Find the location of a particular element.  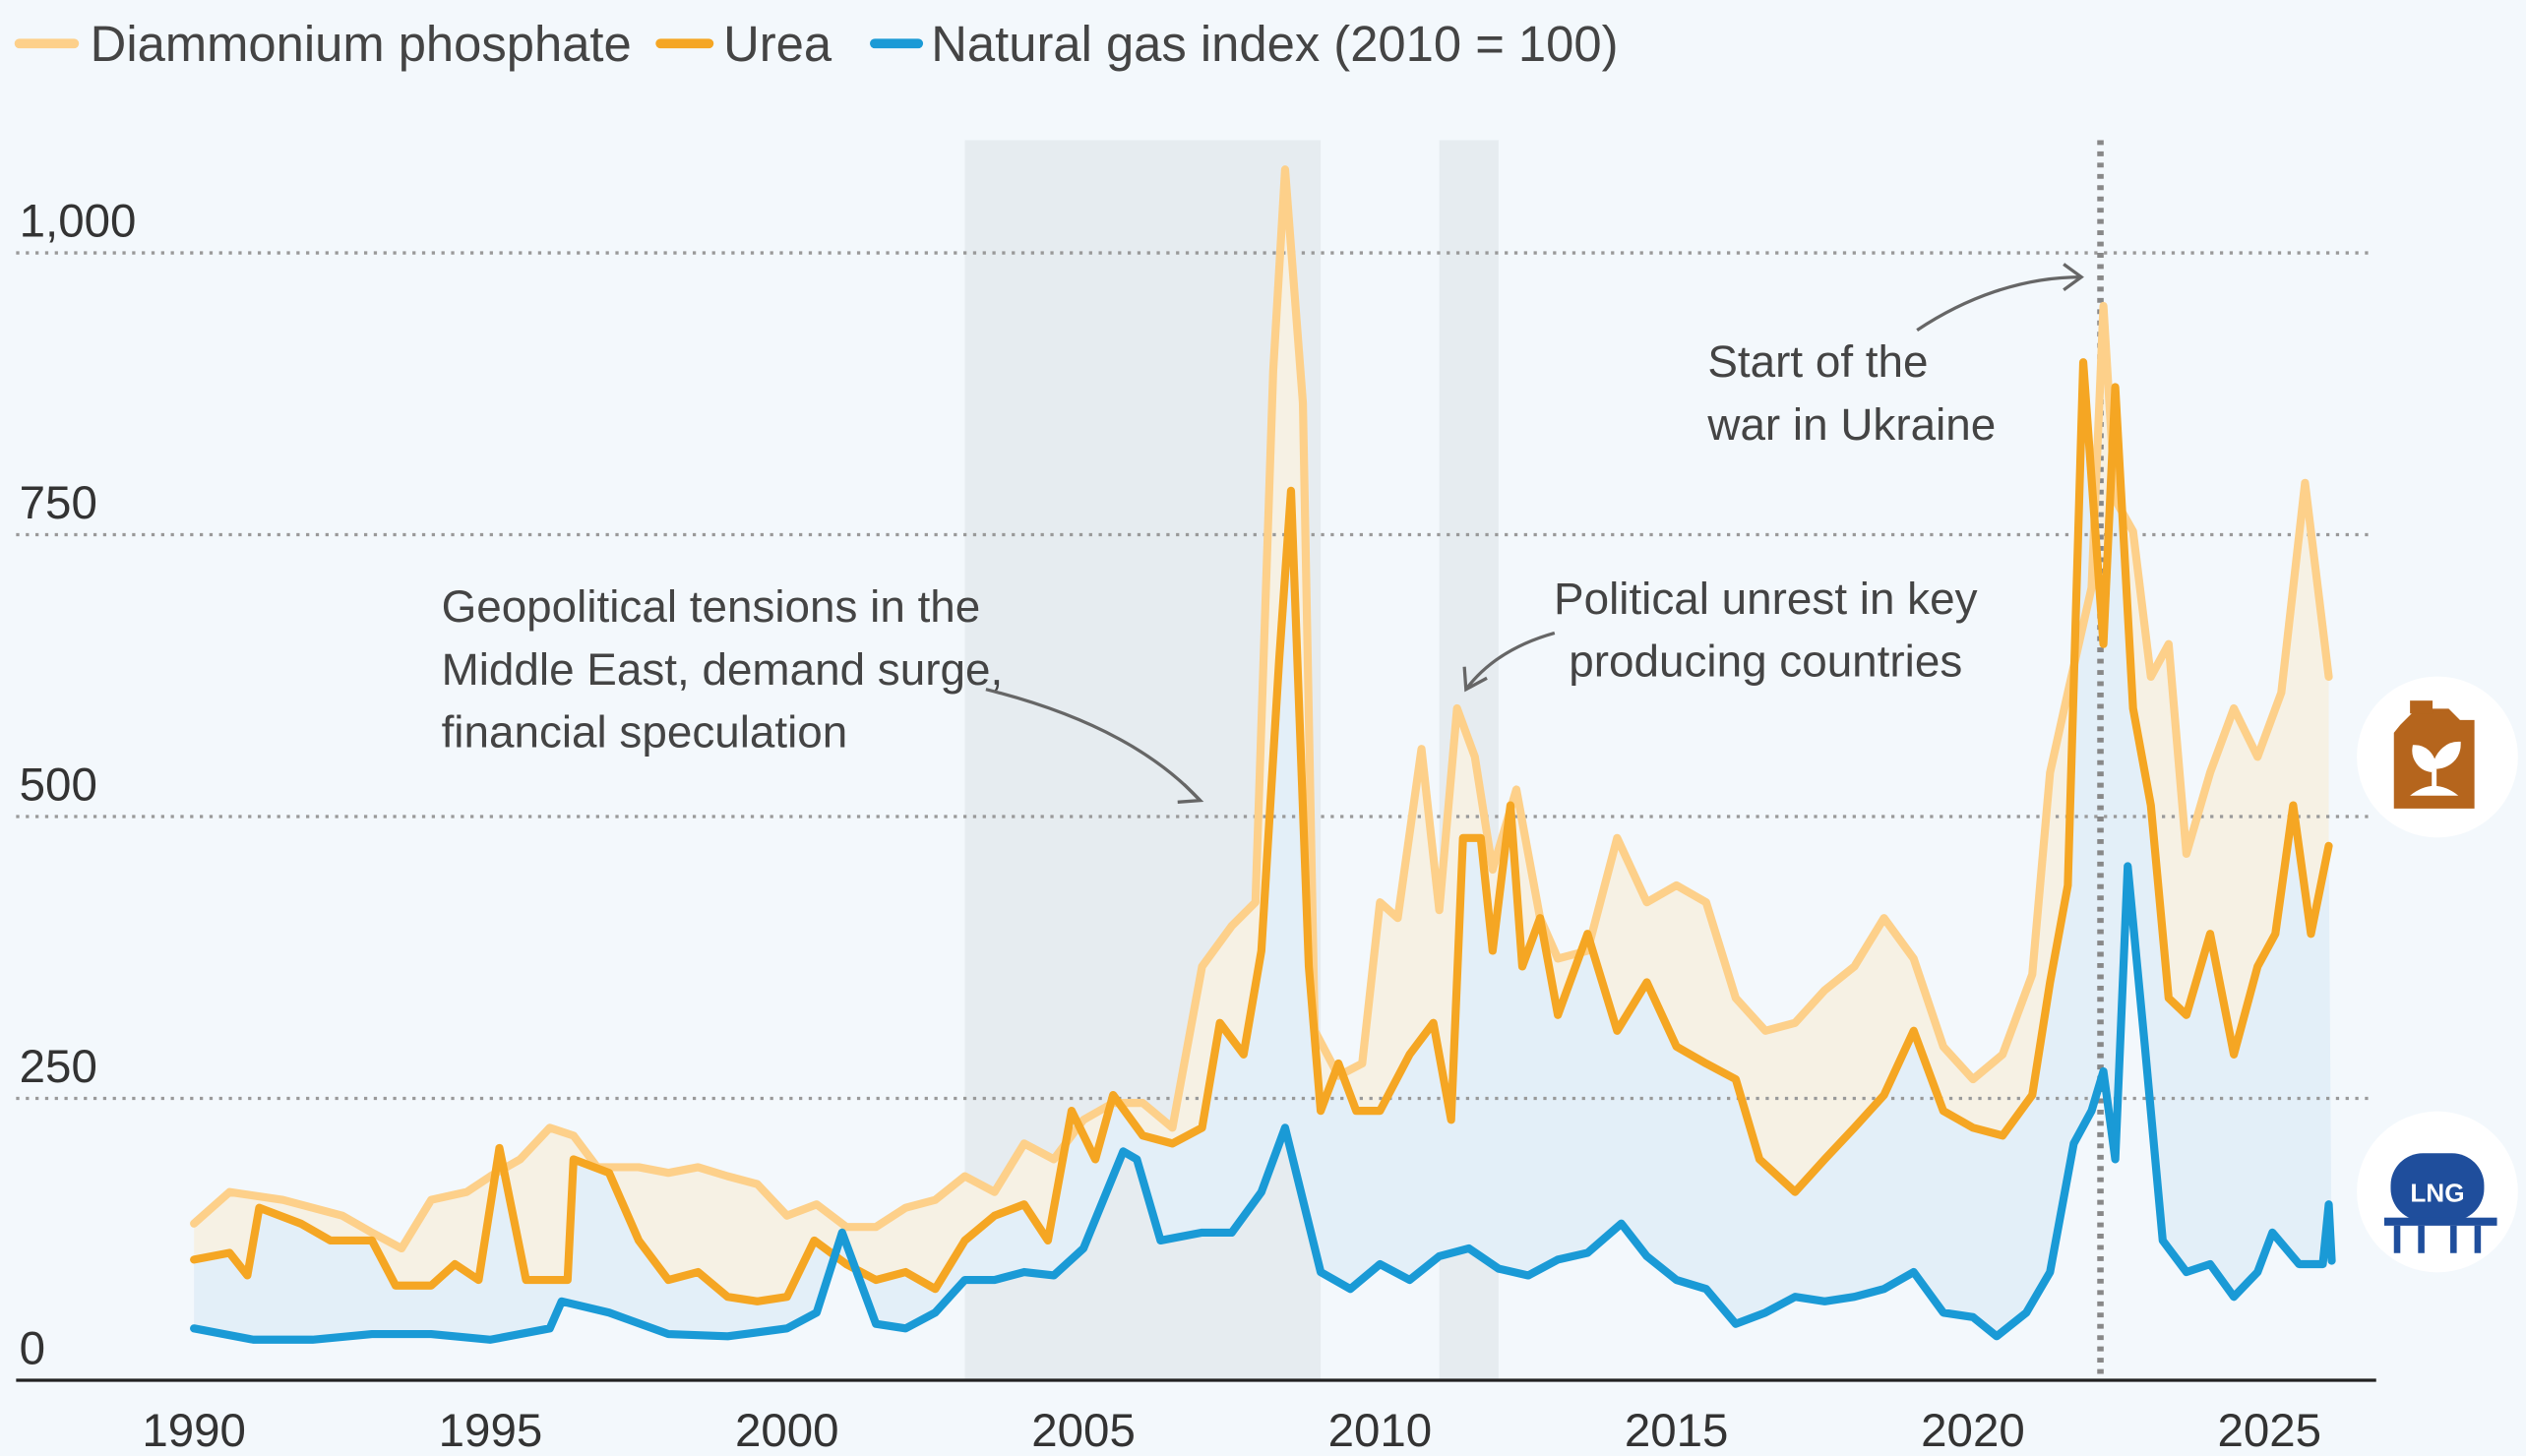

fertilizer-icon is located at coordinates (2438, 757).